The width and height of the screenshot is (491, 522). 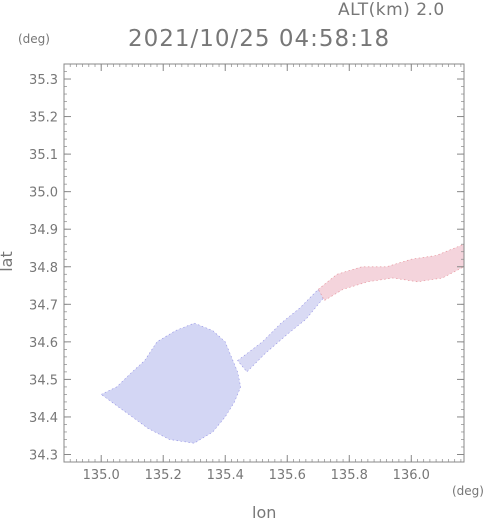 What do you see at coordinates (43, 268) in the screenshot?
I see `y-tick-label: 34.8` at bounding box center [43, 268].